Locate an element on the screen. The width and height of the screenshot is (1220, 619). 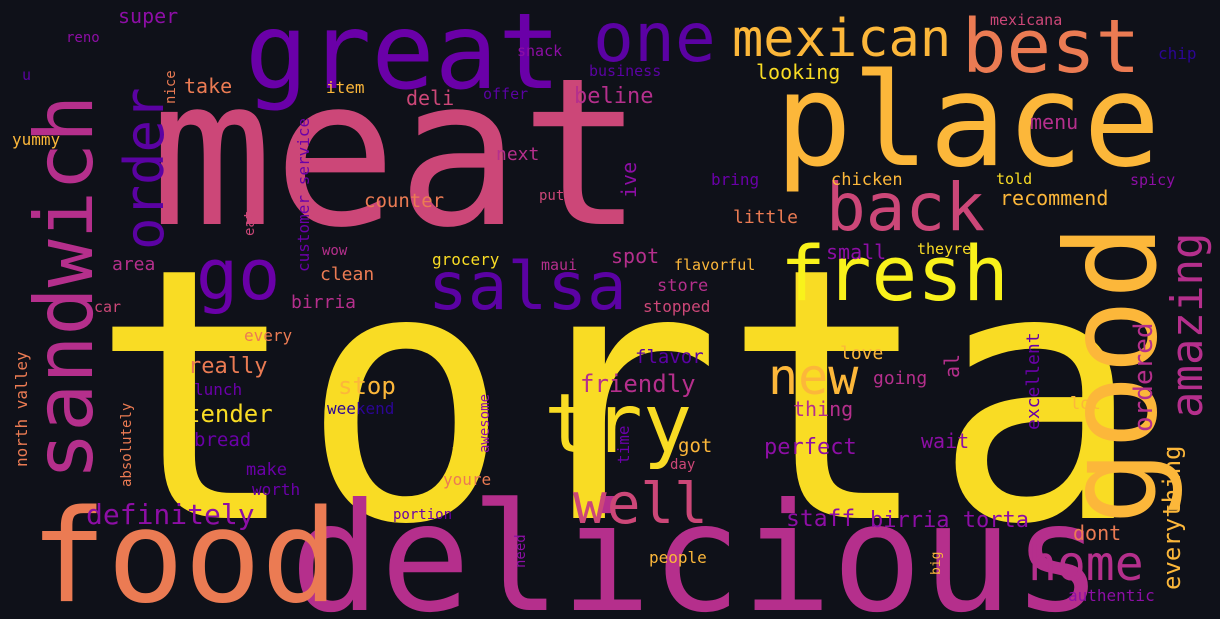
word-tender: tender is located at coordinates (229, 414).